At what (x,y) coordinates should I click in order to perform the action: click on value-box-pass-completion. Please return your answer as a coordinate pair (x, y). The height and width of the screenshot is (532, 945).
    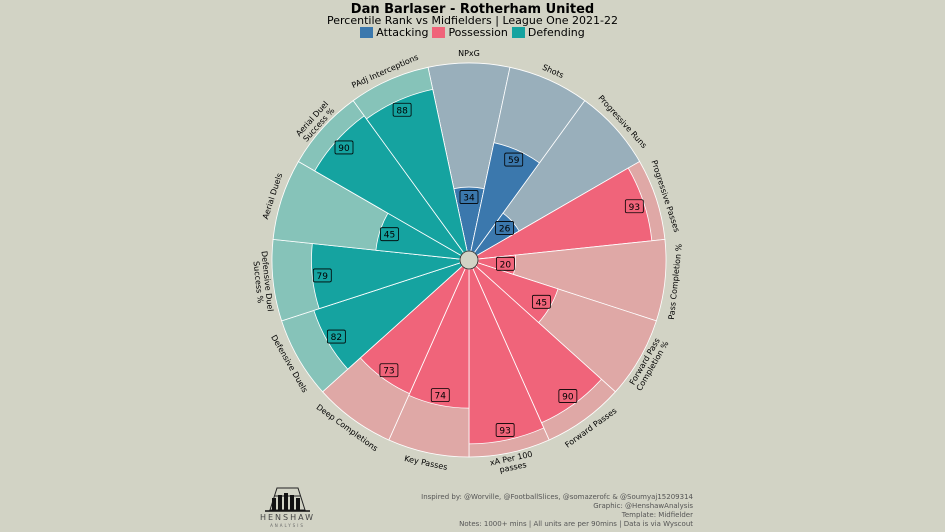
    Looking at the image, I should click on (505, 263).